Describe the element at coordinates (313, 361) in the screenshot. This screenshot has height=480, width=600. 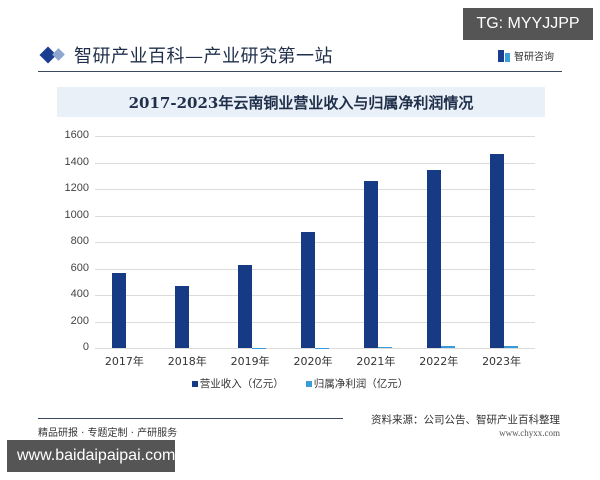
I see `x-tick-label: 2020年` at that location.